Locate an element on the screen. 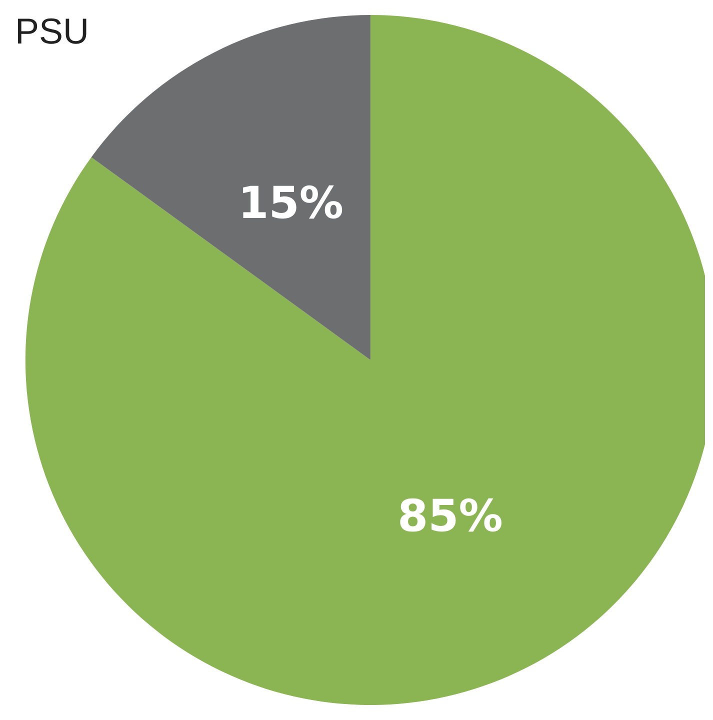 The height and width of the screenshot is (720, 713). data-label: 85% is located at coordinates (450, 516).